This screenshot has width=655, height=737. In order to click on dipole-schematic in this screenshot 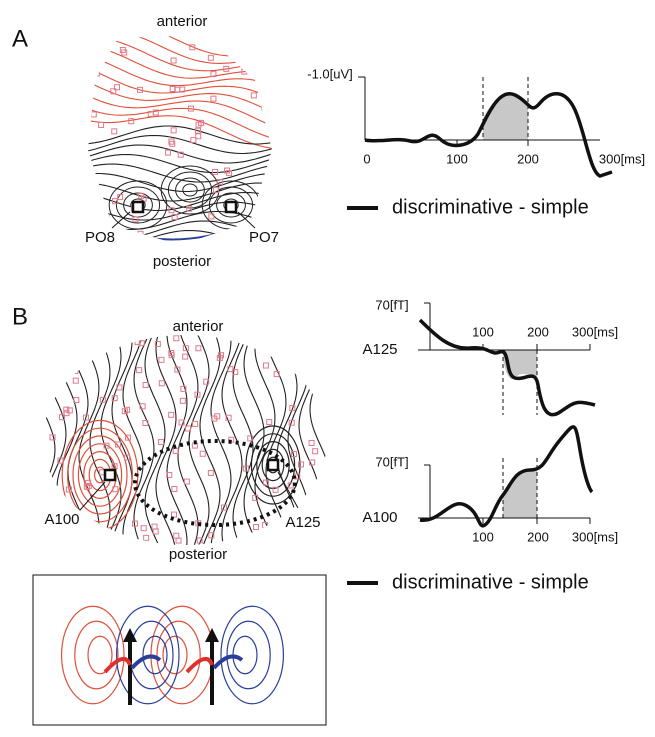, I will do `click(173, 655)`.